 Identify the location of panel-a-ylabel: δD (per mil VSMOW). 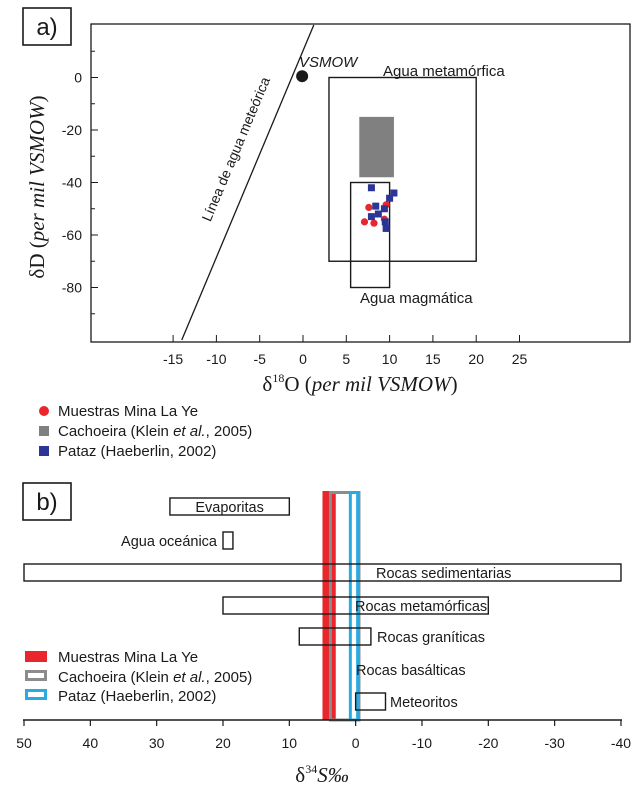
(37, 186).